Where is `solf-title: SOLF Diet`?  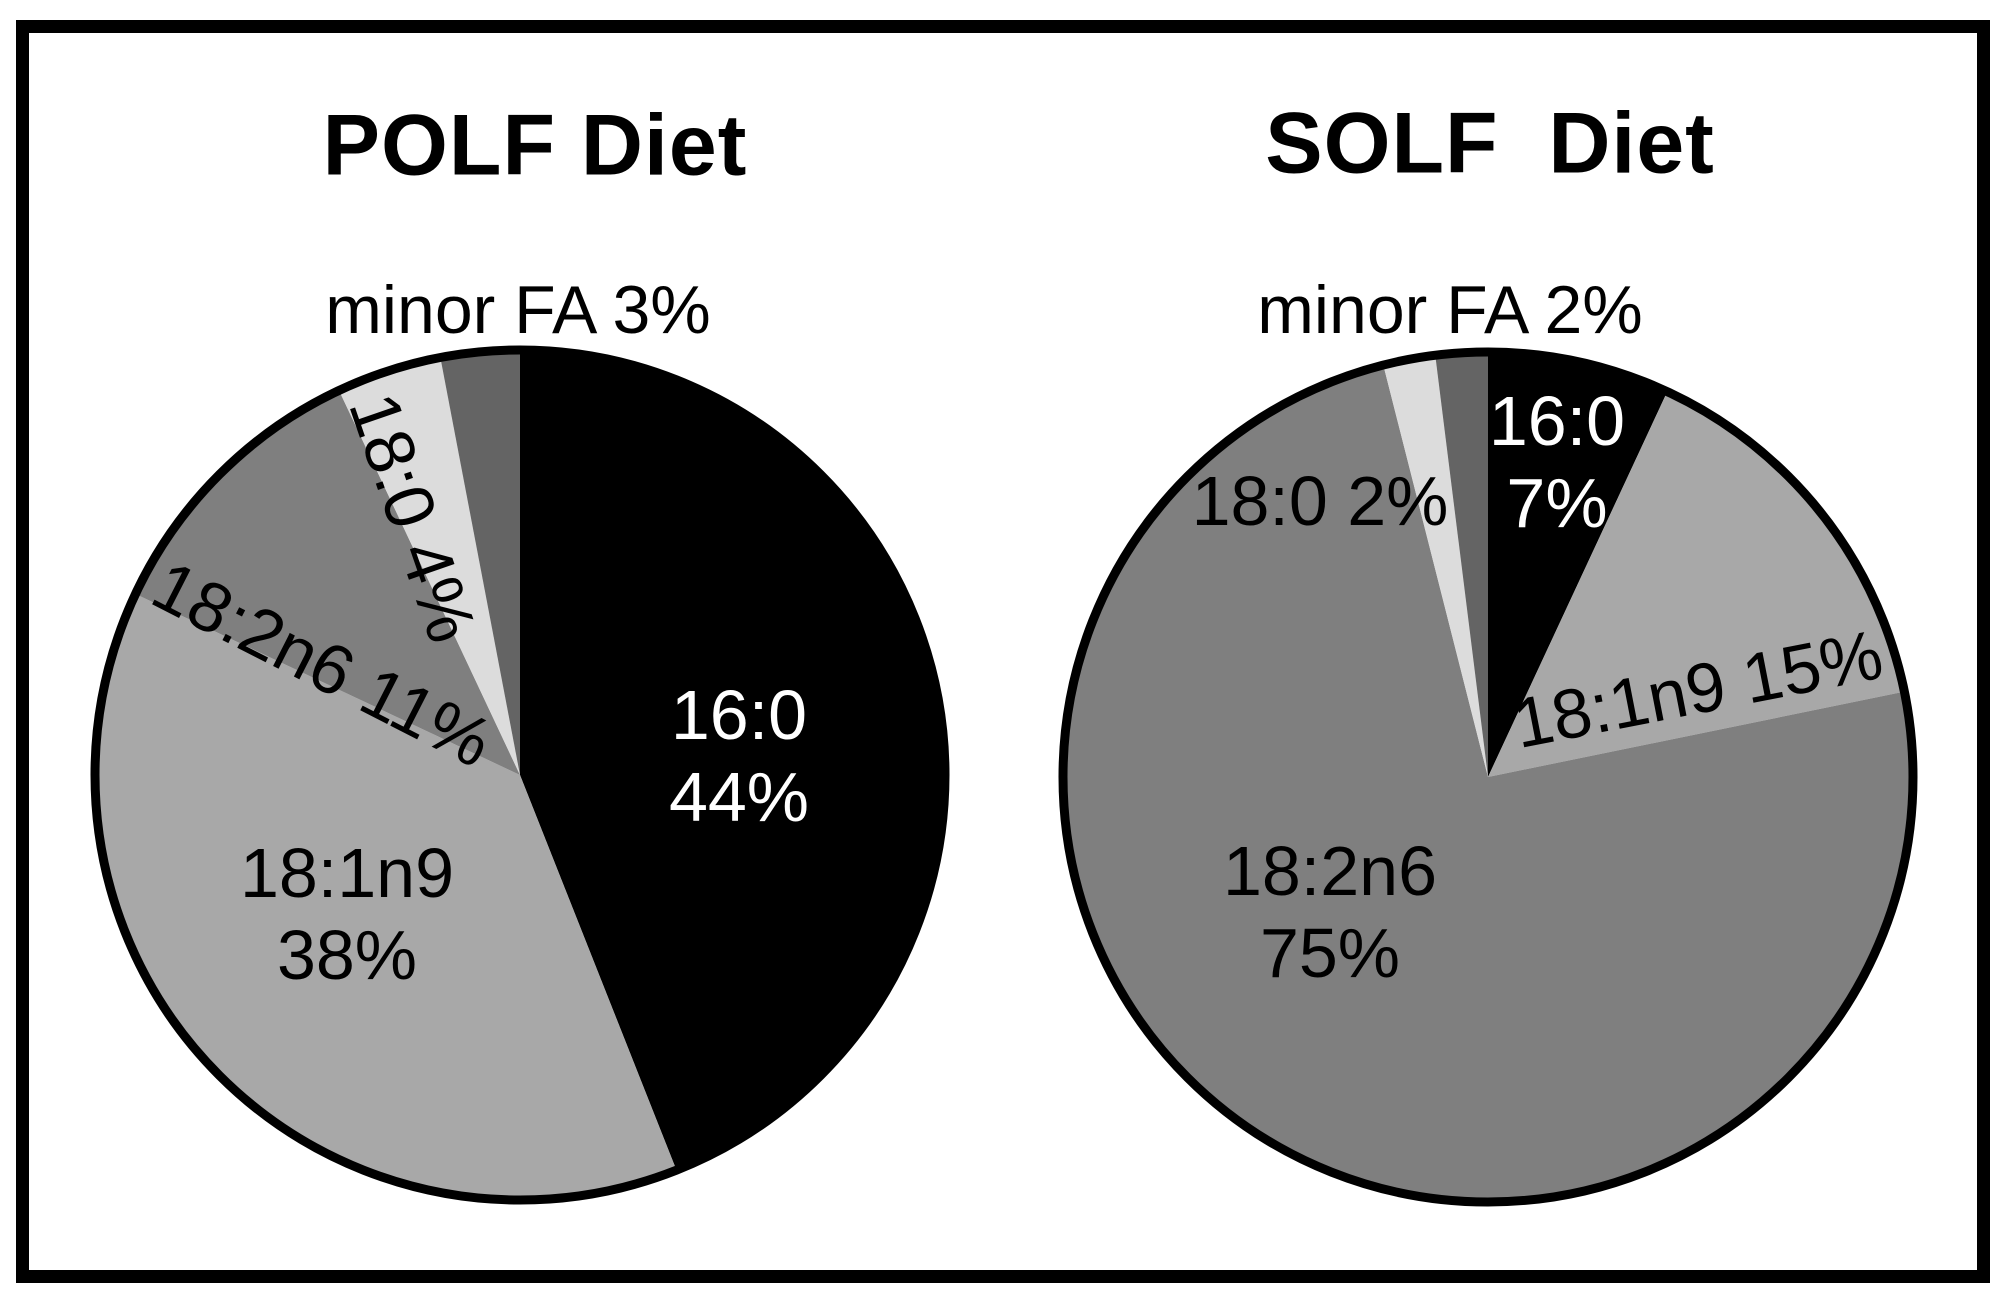
solf-title: SOLF Diet is located at coordinates (1490, 143).